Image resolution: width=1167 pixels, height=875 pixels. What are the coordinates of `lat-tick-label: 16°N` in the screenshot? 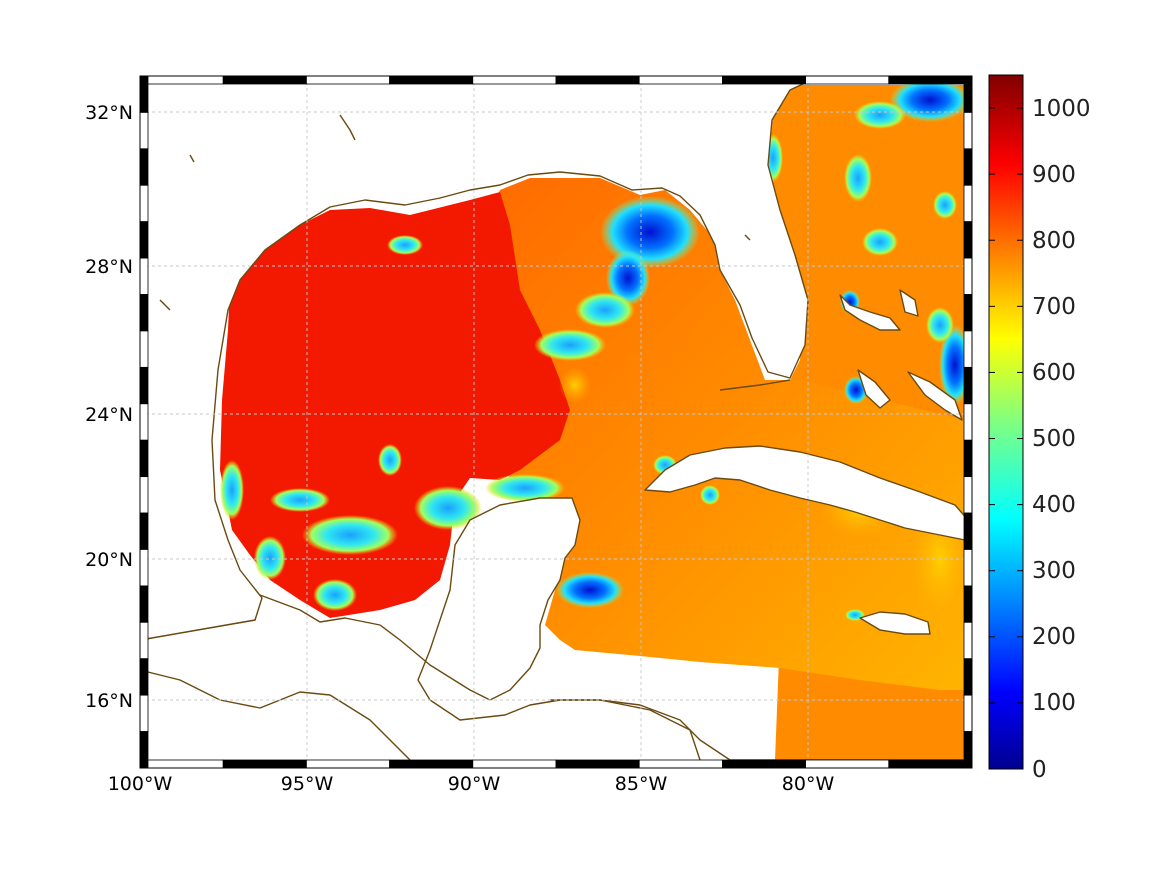 It's located at (109, 701).